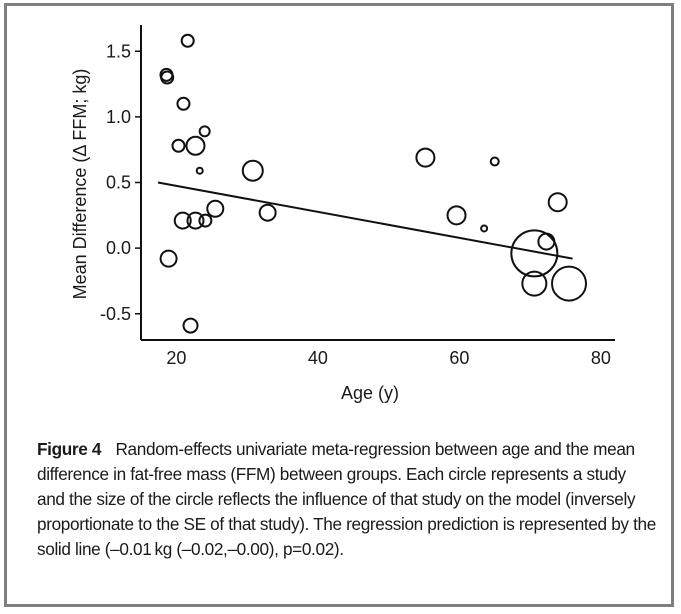 Image resolution: width=681 pixels, height=614 pixels. Describe the element at coordinates (176, 358) in the screenshot. I see `x-tick-label: 20` at that location.